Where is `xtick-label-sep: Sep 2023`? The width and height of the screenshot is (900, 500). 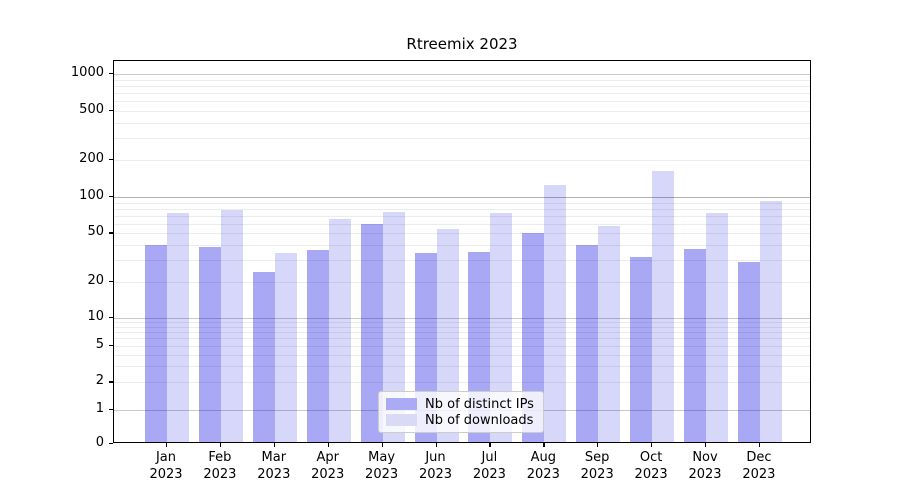 xtick-label-sep: Sep 2023 is located at coordinates (597, 466).